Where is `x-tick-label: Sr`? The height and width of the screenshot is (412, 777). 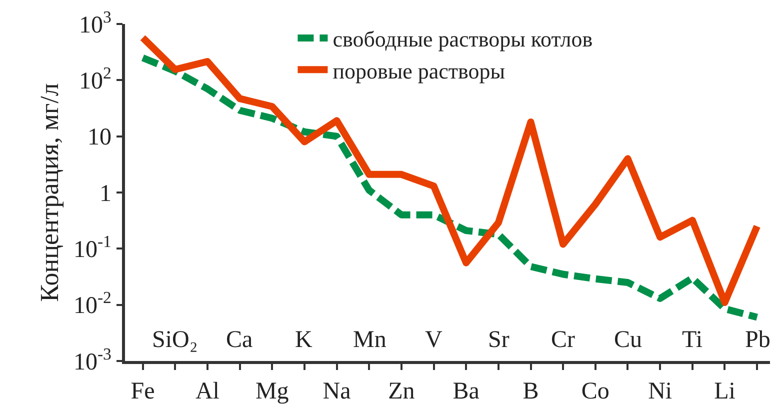
x-tick-label: Sr is located at coordinates (499, 340).